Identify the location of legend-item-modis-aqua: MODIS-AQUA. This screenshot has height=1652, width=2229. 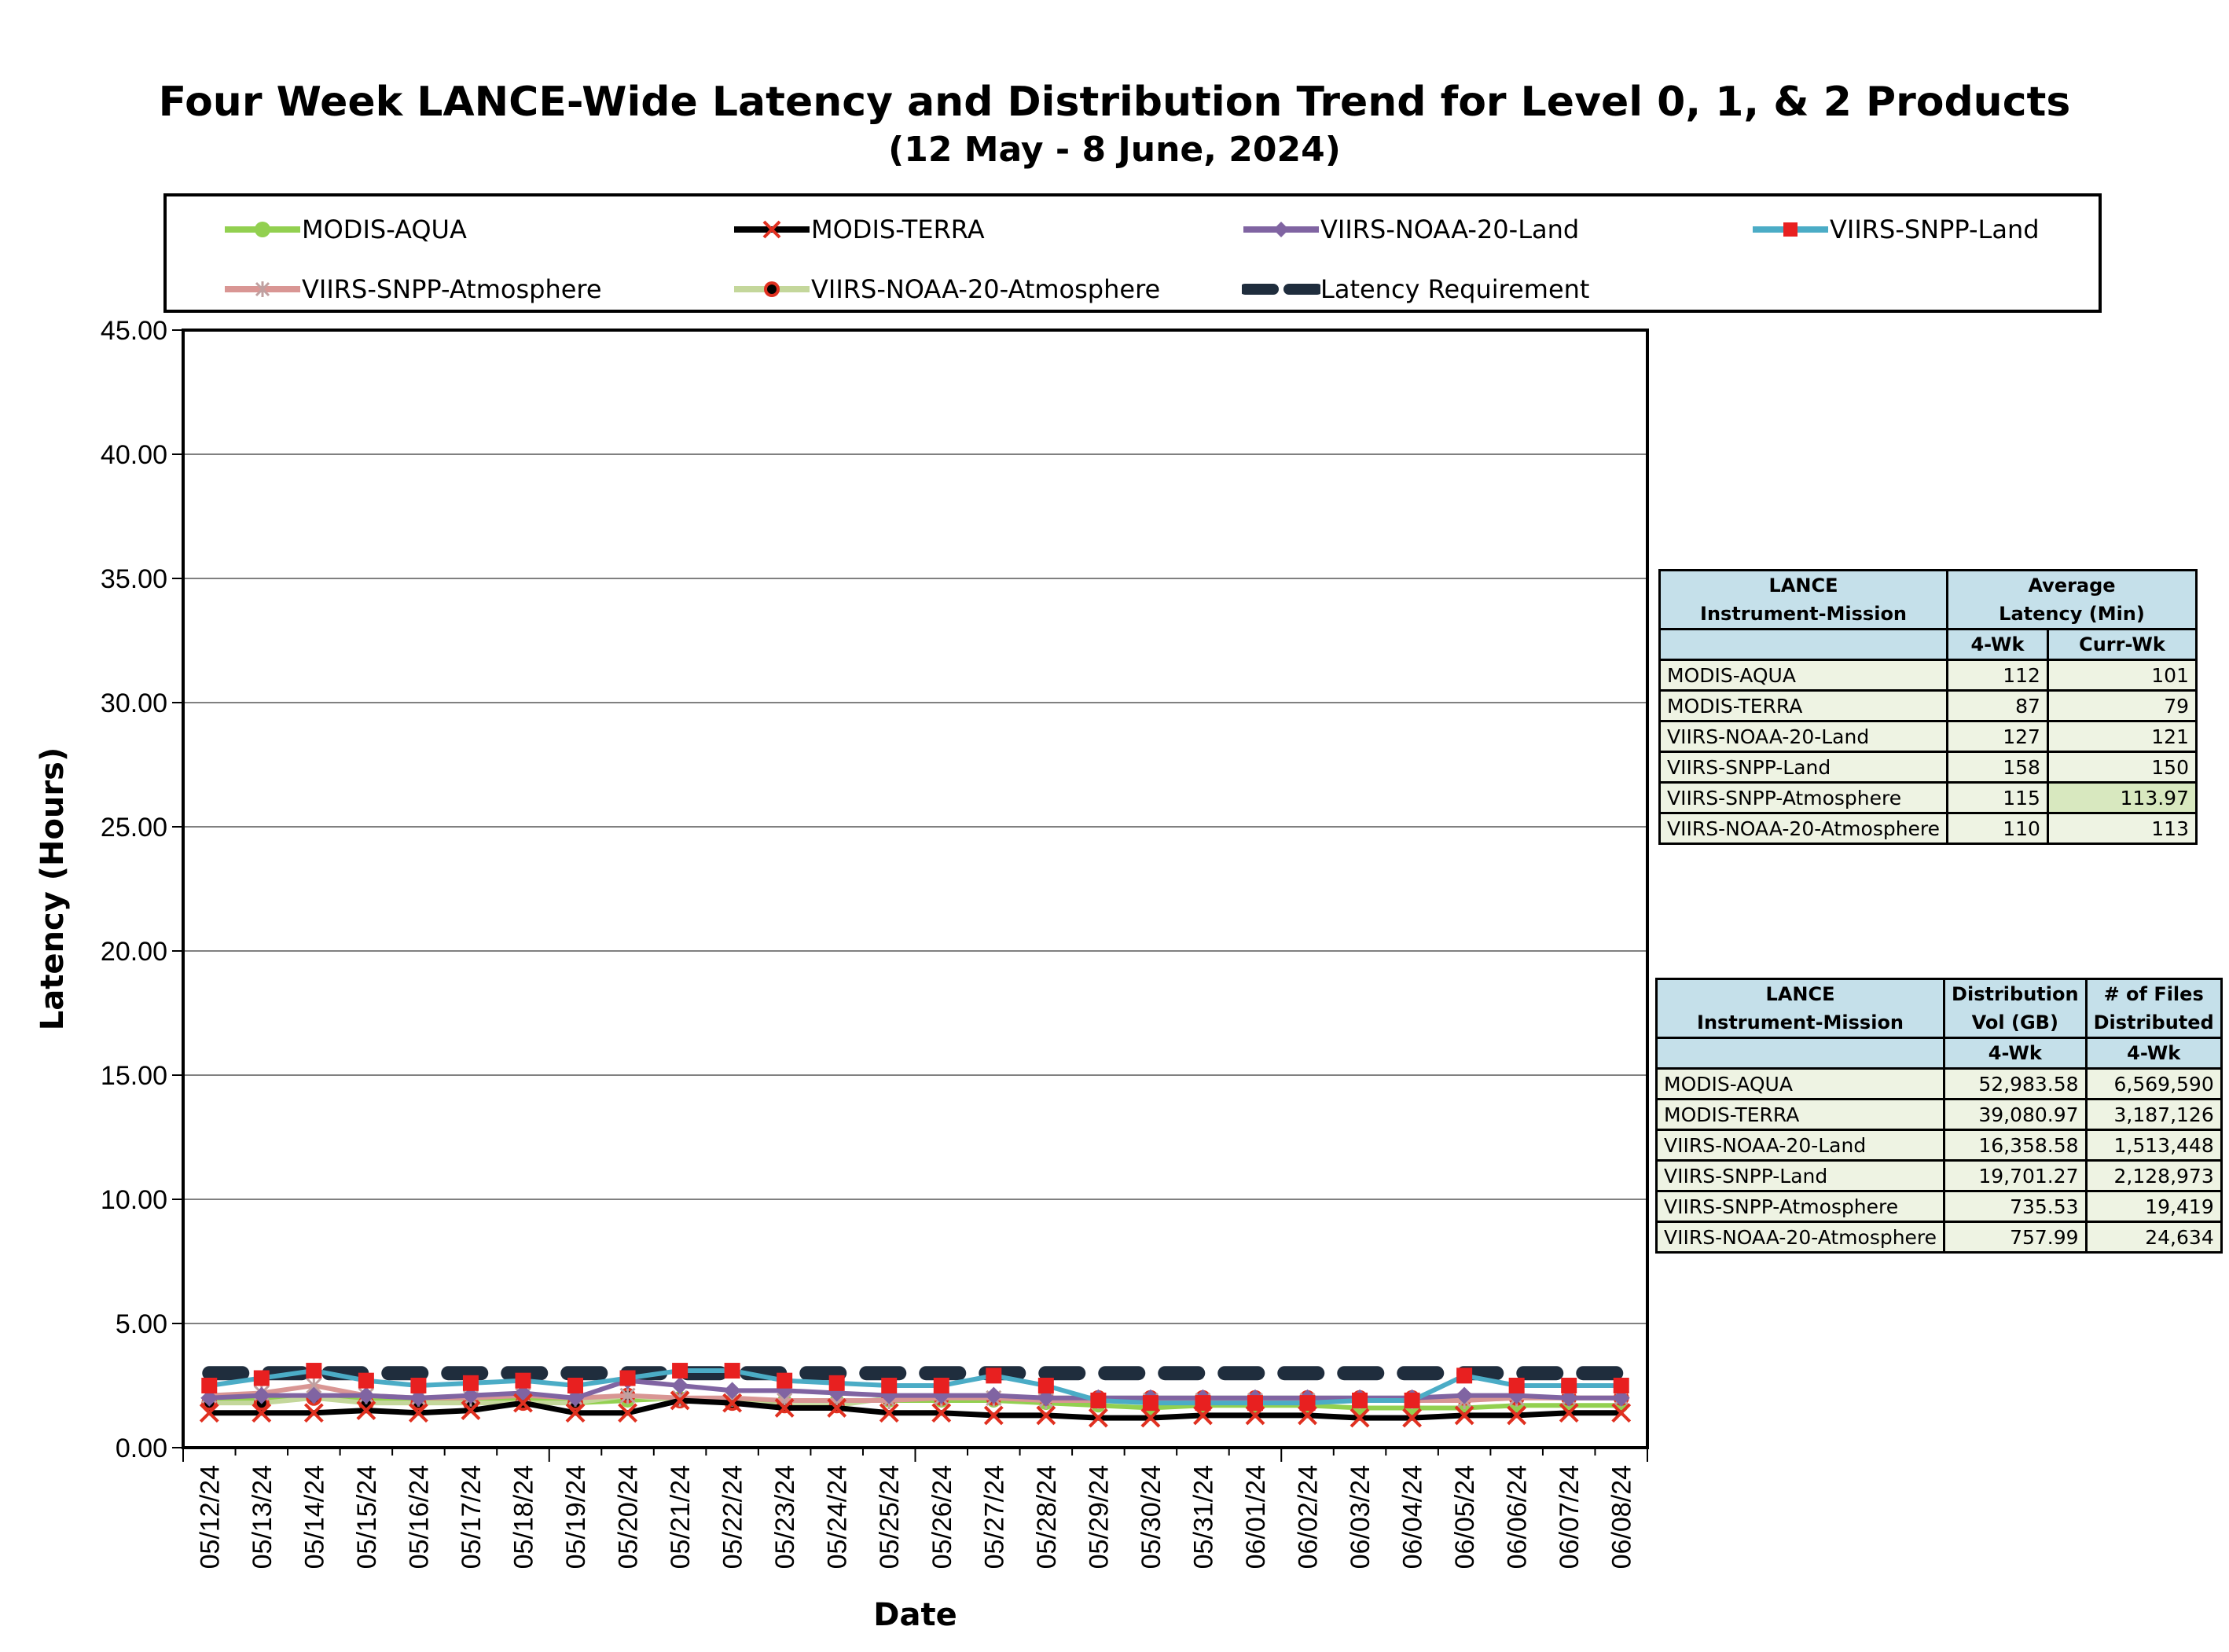
(345, 230).